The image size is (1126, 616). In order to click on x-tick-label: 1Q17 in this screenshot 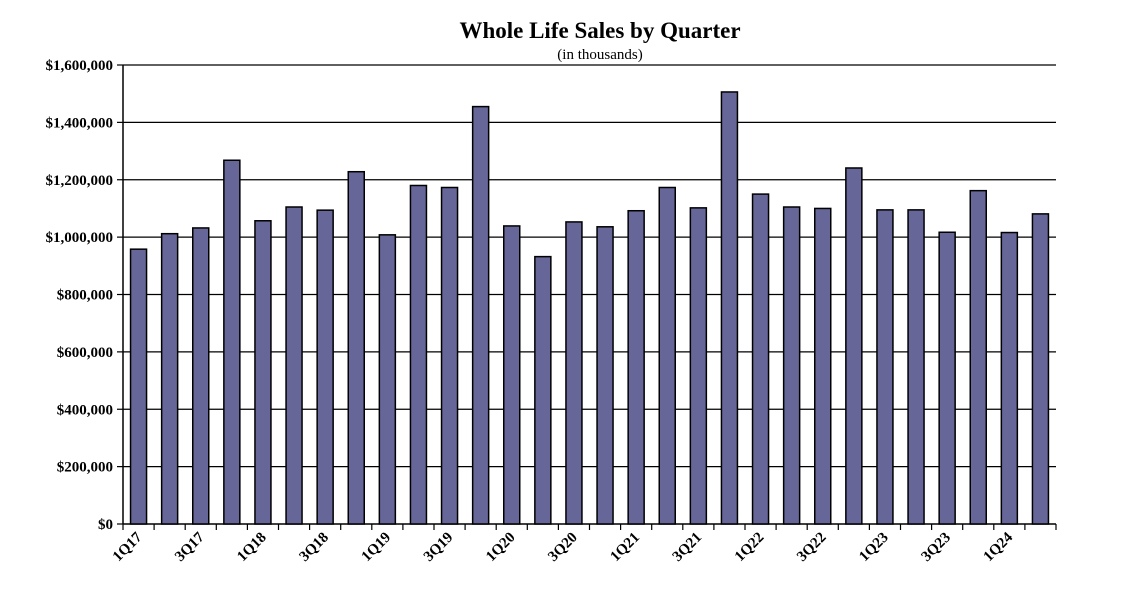, I will do `click(128, 547)`.